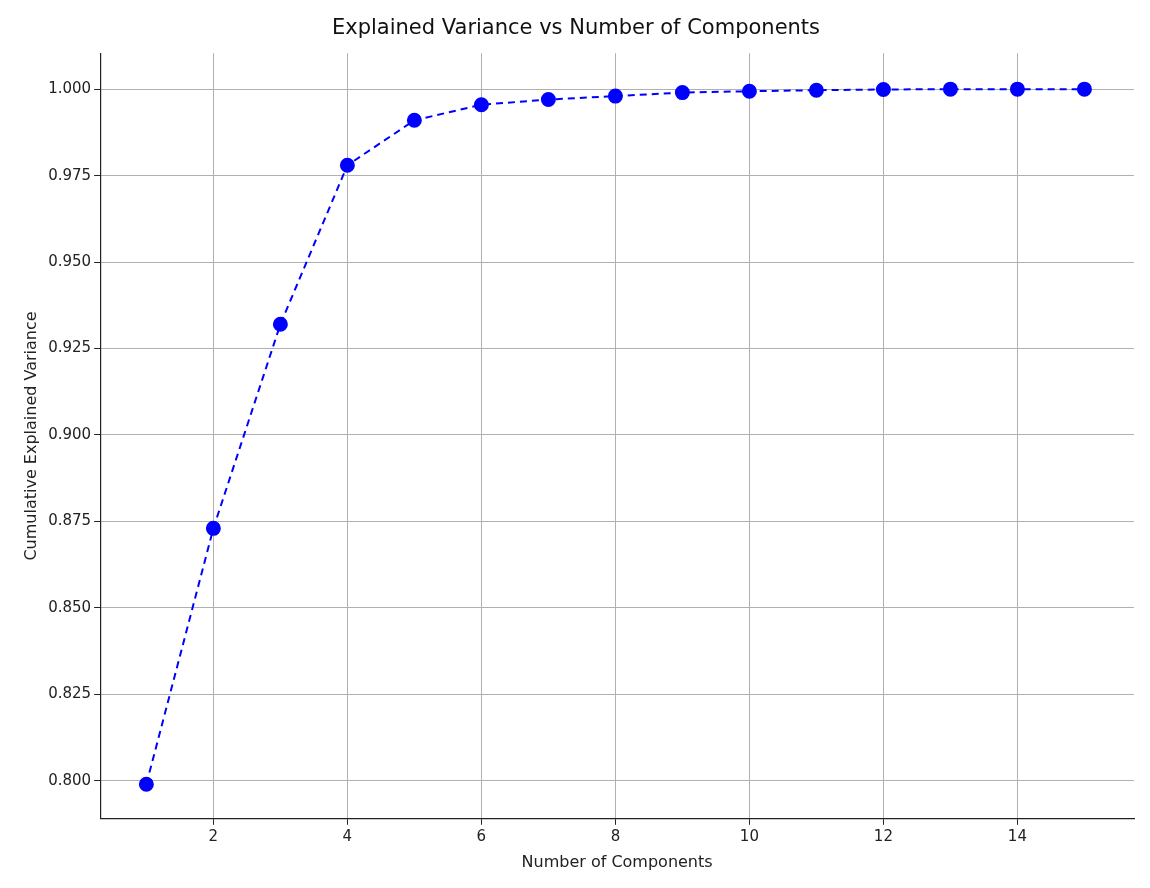 This screenshot has height=888, width=1150. What do you see at coordinates (70, 779) in the screenshot?
I see `y-tick-label: 0.800` at bounding box center [70, 779].